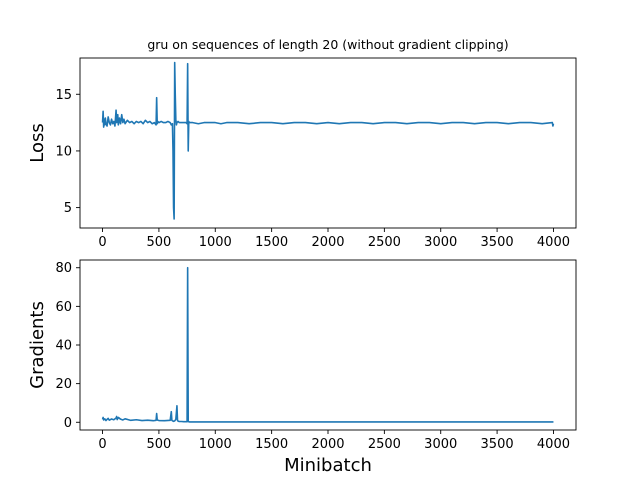 The width and height of the screenshot is (640, 480). What do you see at coordinates (384, 444) in the screenshot?
I see `gradients-x-tick-label: 2500` at bounding box center [384, 444].